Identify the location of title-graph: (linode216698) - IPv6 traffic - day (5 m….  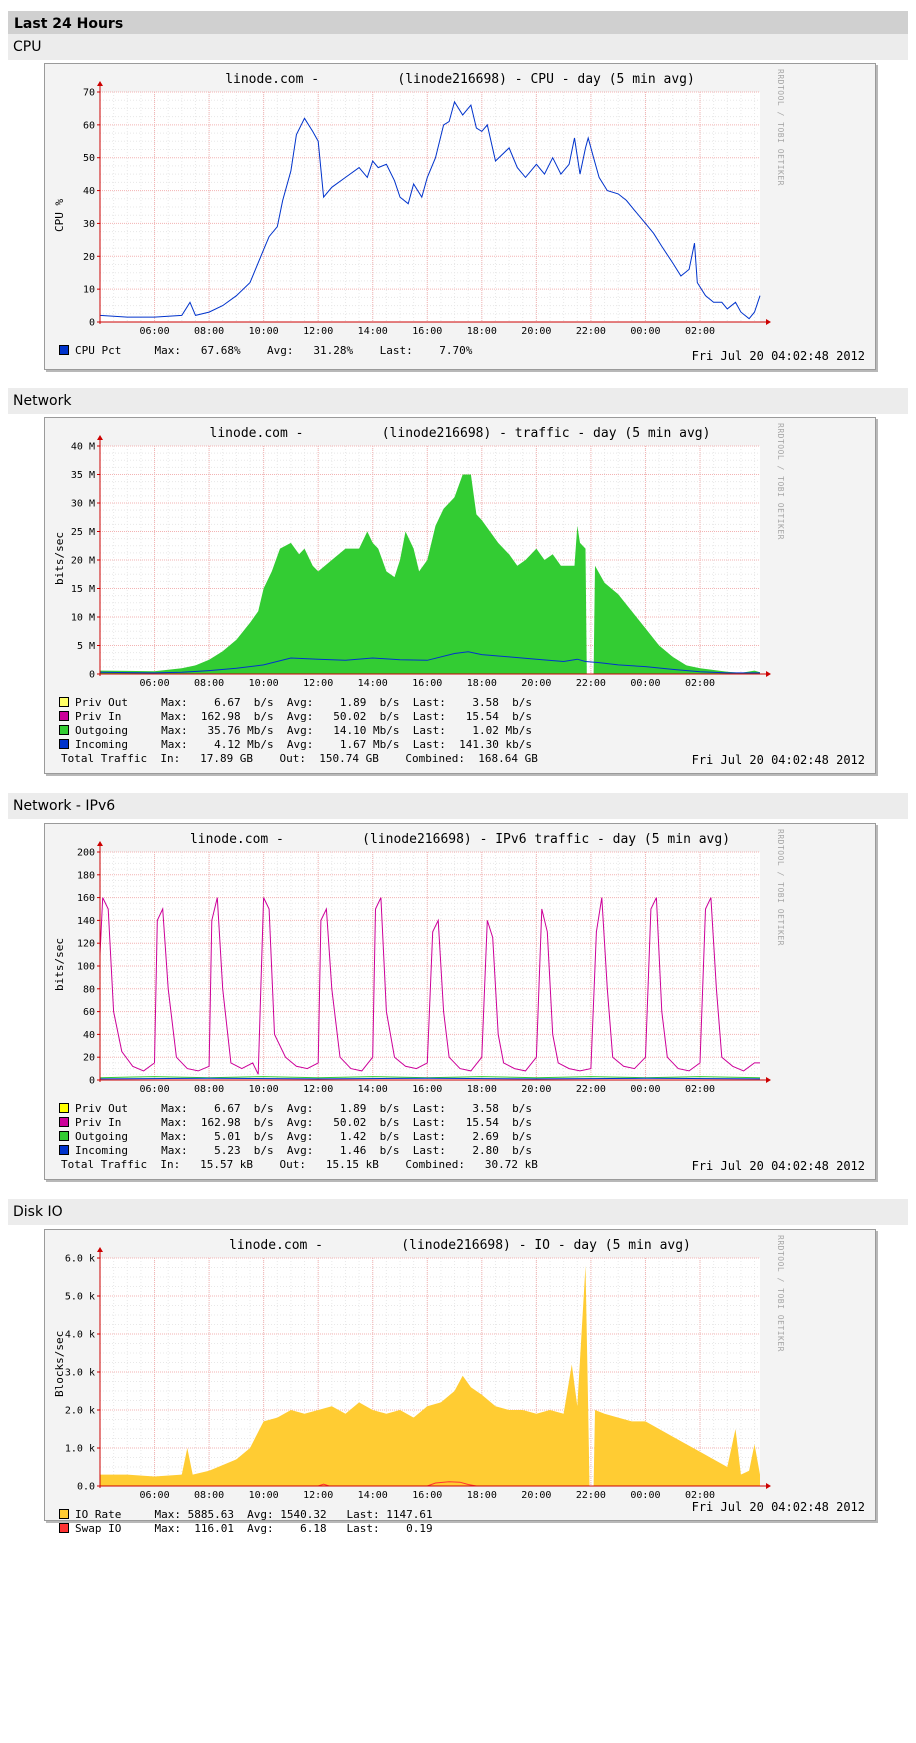
(546, 839).